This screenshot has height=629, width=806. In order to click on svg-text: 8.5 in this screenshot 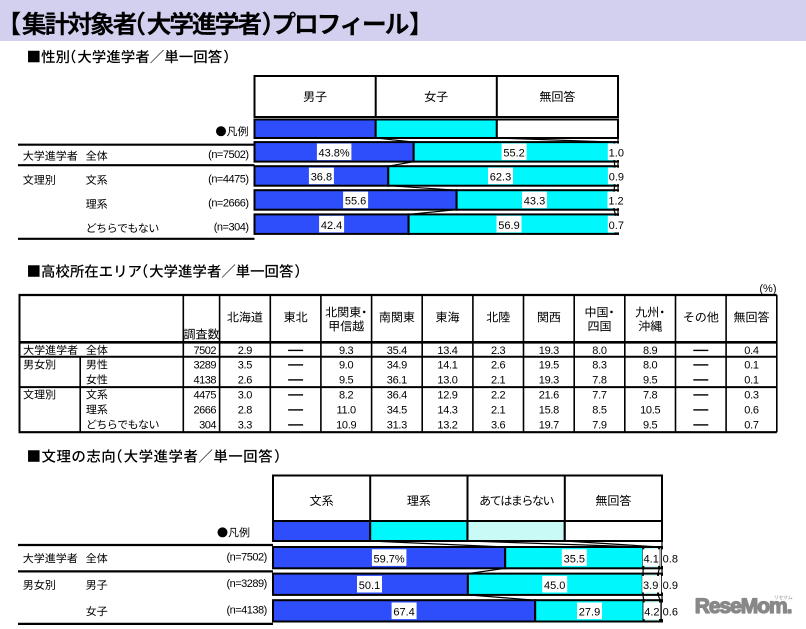, I will do `click(599, 411)`.